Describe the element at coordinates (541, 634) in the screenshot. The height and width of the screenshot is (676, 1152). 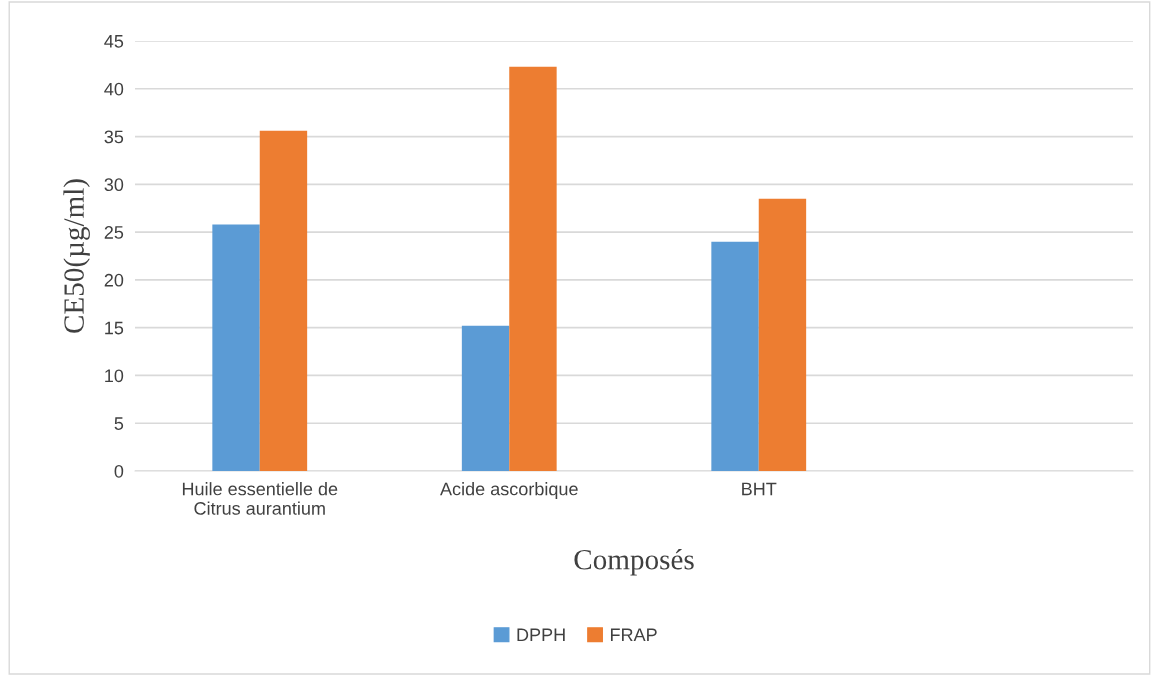
I see `legend-label: DPPH` at that location.